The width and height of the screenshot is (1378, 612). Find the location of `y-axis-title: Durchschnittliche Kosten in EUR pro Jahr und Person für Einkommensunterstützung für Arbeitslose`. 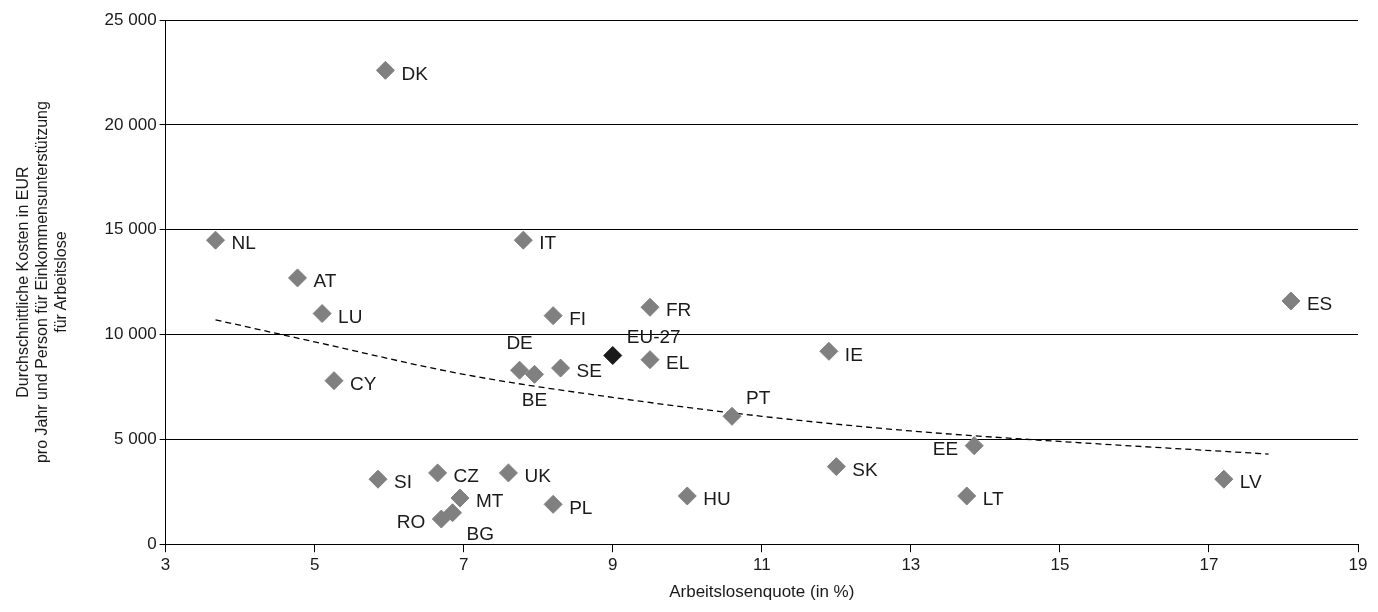

y-axis-title: Durchschnittliche Kosten in EUR pro Jahr und Person für Einkommensunterstützung für Arbeitslose is located at coordinates (42, 282).